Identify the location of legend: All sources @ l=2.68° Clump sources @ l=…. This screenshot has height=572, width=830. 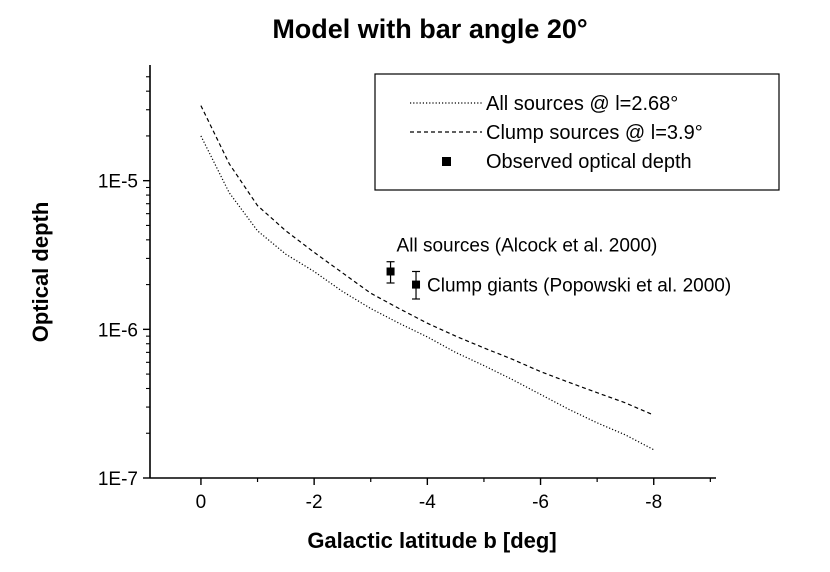
(577, 132).